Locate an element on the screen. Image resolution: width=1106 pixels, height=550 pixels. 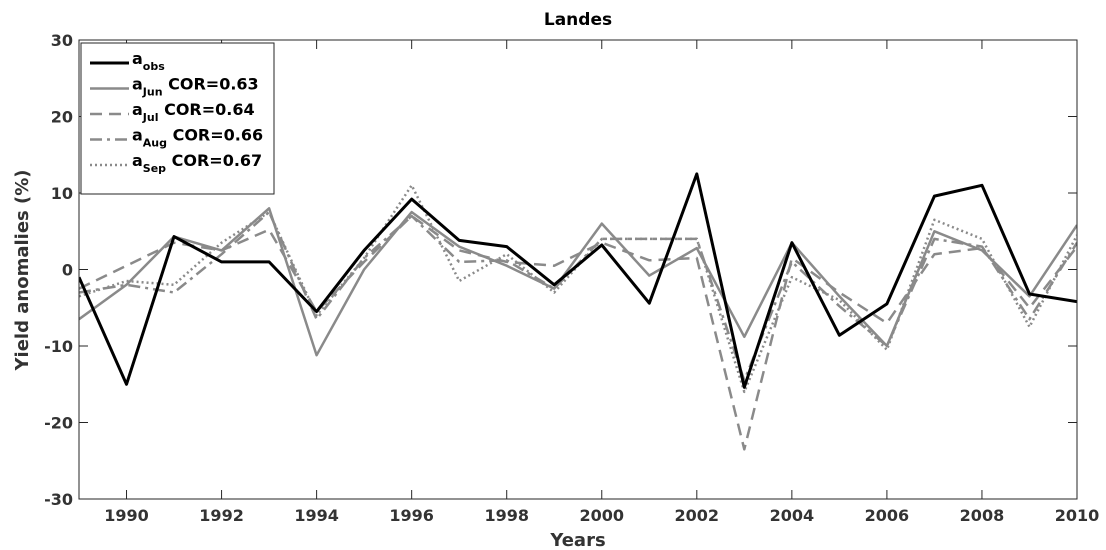
y-tick-label: 20 is located at coordinates (62, 117).